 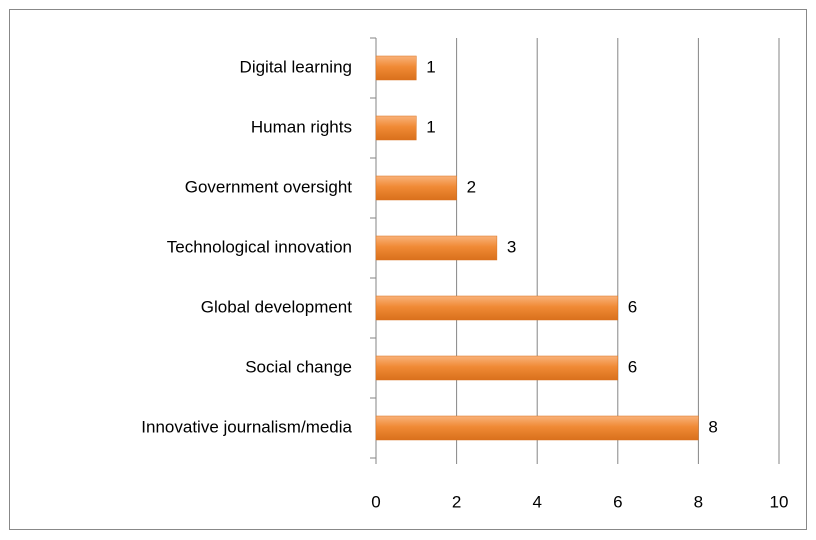 What do you see at coordinates (536, 501) in the screenshot?
I see `x-tick-label: 4` at bounding box center [536, 501].